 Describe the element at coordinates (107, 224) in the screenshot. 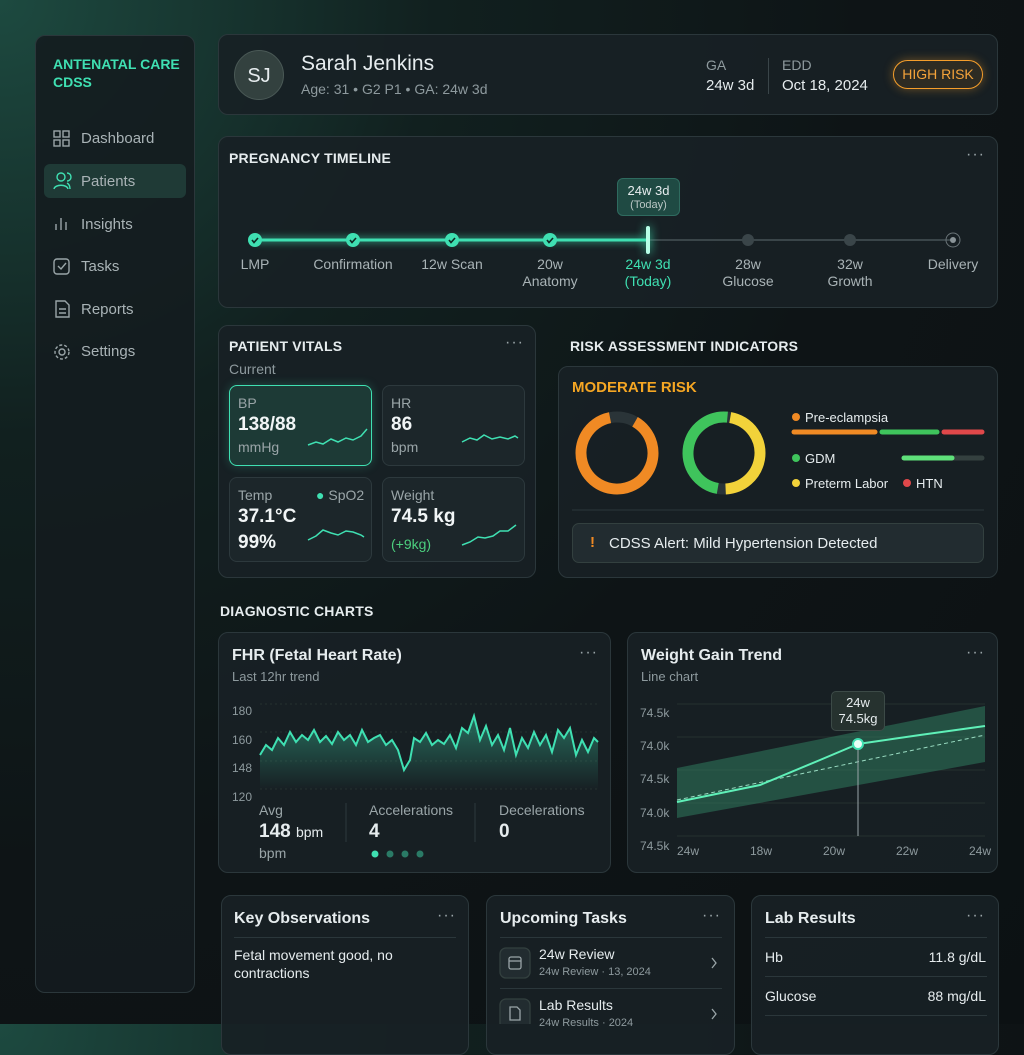

I see `nav-item: Insights` at that location.